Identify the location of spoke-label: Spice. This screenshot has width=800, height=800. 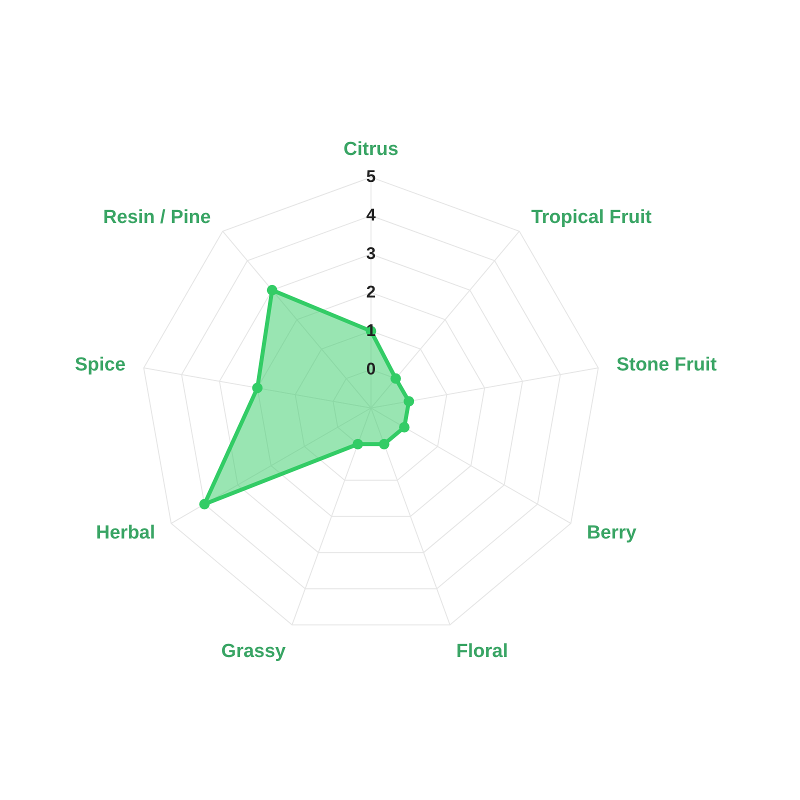
(100, 365).